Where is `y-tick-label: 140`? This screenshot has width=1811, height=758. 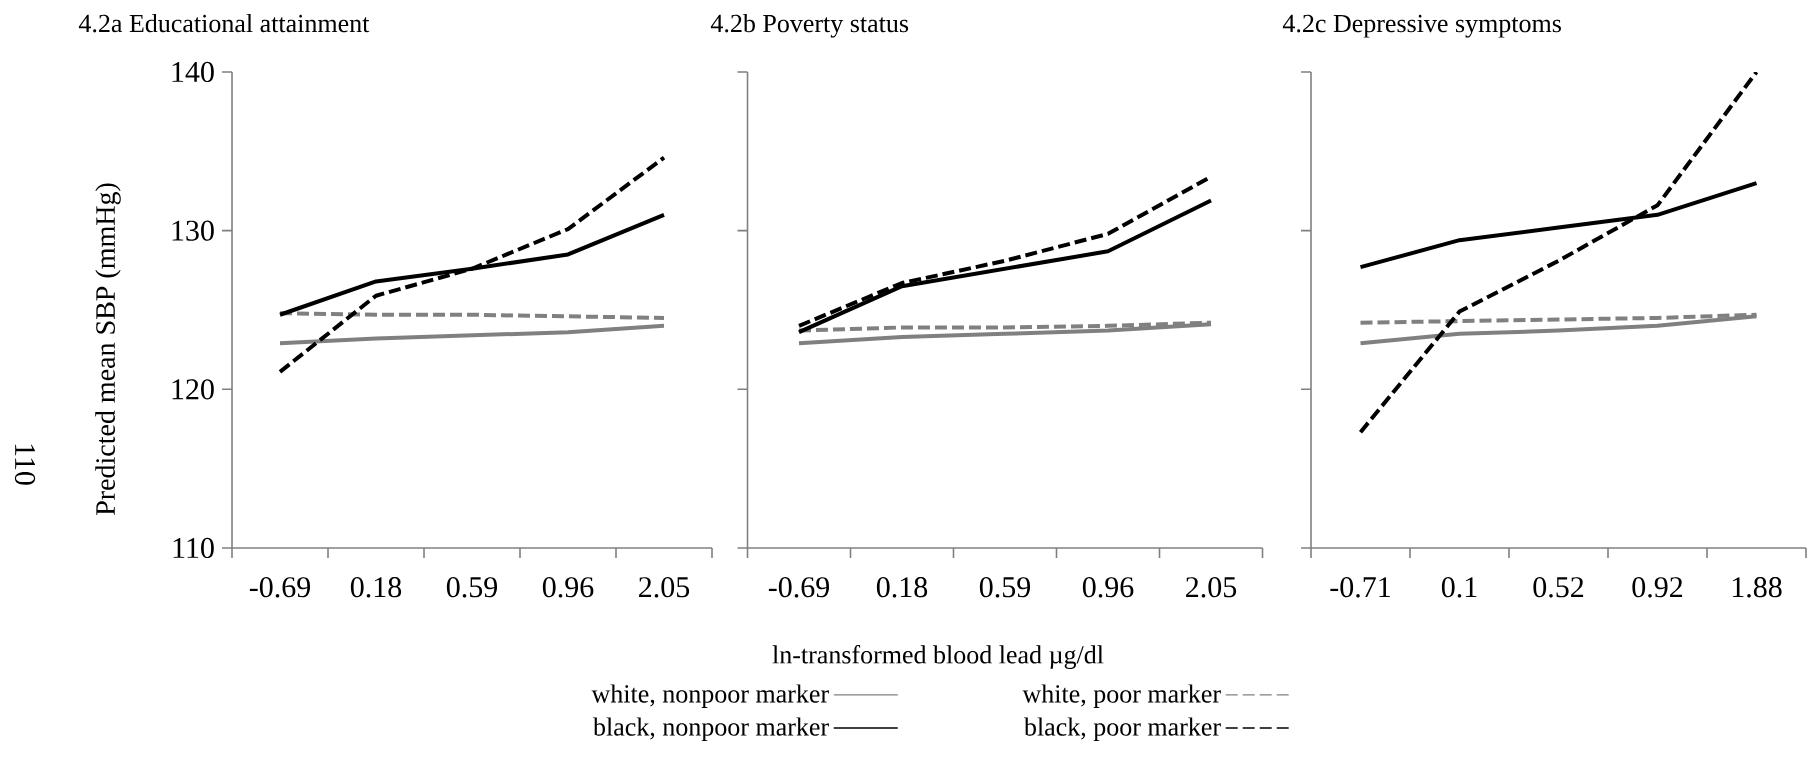
y-tick-label: 140 is located at coordinates (193, 72).